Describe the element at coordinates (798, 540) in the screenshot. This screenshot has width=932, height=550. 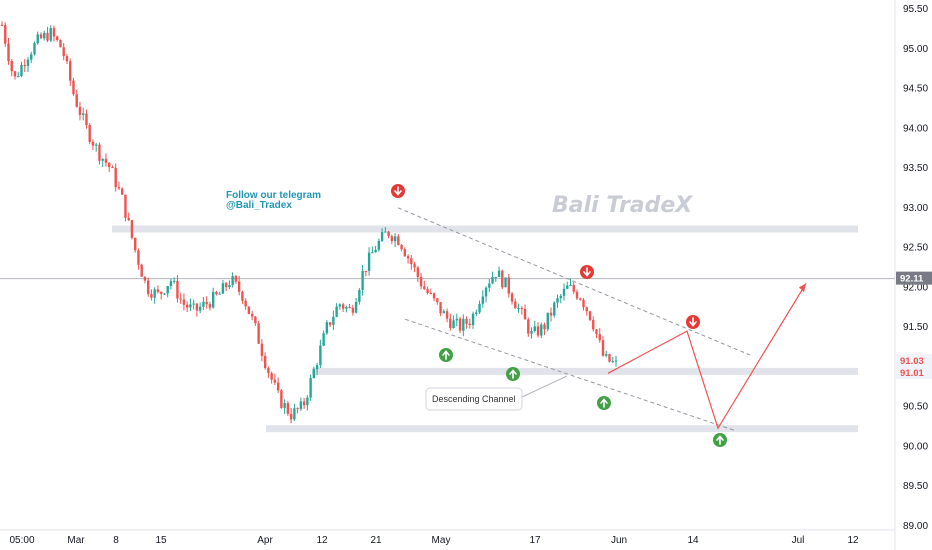
I see `x-tick-label: Jul` at that location.